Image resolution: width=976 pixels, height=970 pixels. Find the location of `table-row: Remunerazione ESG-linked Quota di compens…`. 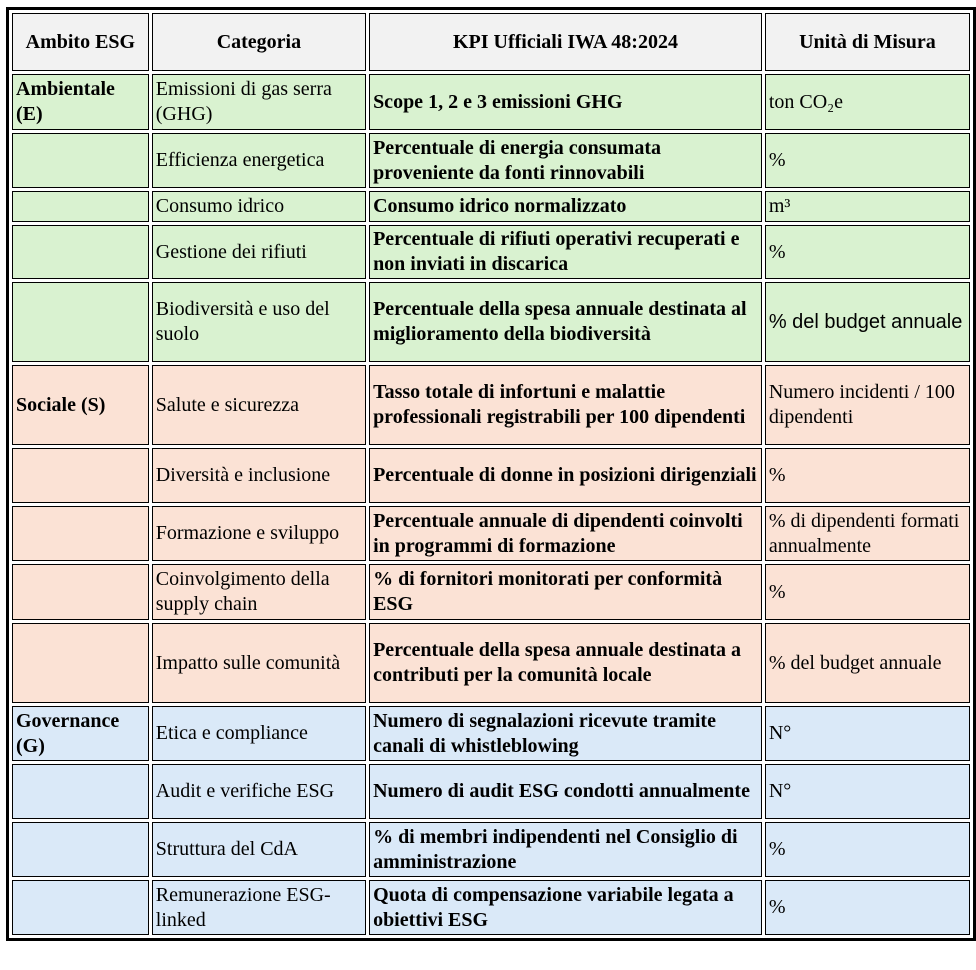

table-row: Remunerazione ESG-linked Quota di compens… is located at coordinates (491, 907).